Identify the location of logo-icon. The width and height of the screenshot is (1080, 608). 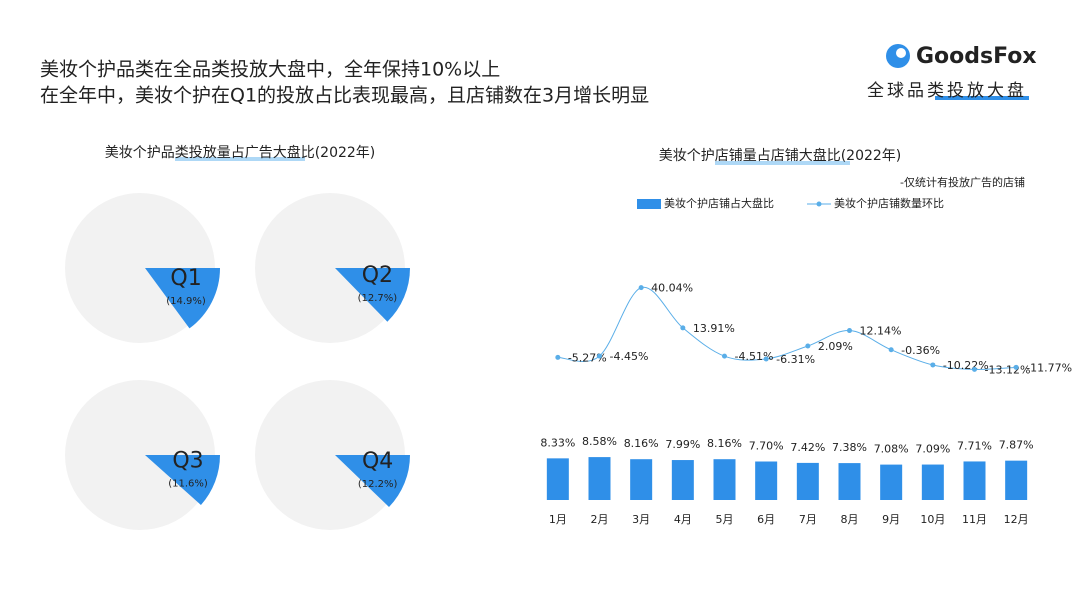
(901, 53).